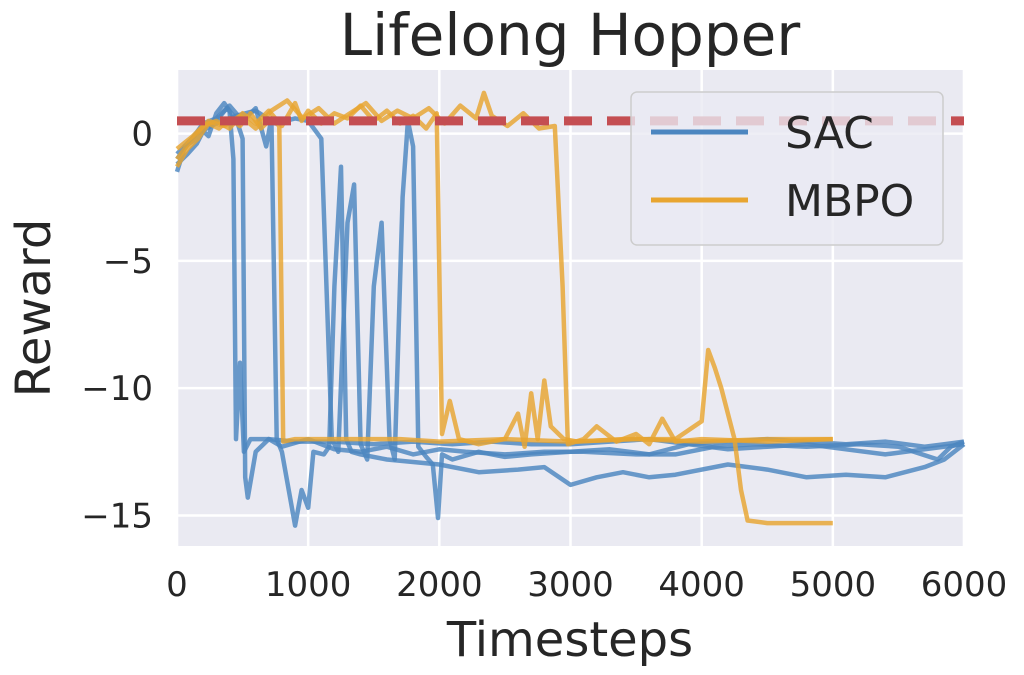 The height and width of the screenshot is (675, 1024). Describe the element at coordinates (833, 585) in the screenshot. I see `x-tick-label: 5000` at that location.